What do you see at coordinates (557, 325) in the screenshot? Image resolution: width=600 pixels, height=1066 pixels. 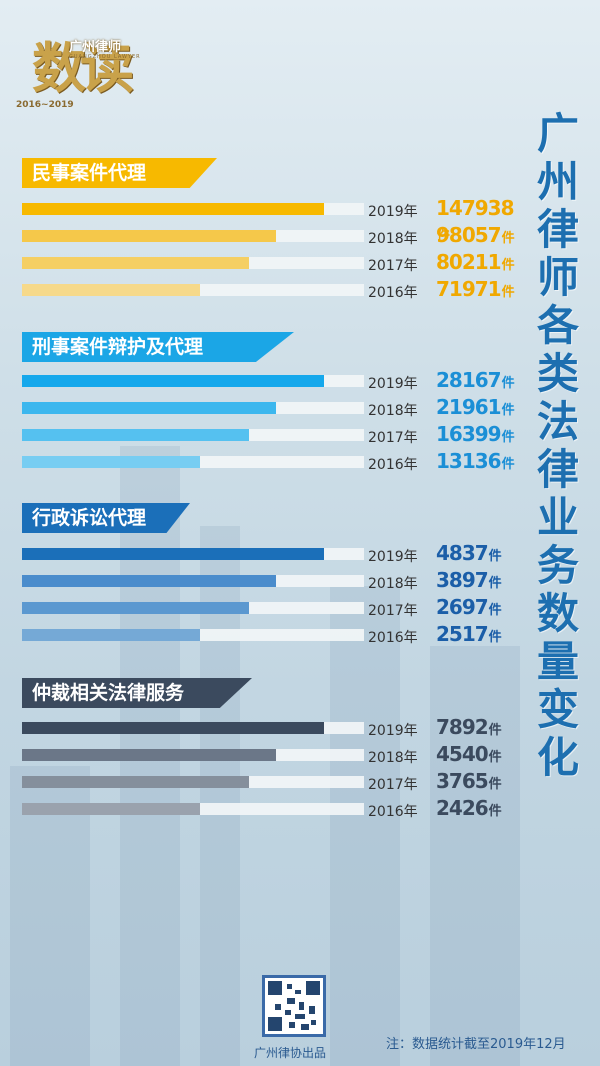 I see `title-char: 各` at bounding box center [557, 325].